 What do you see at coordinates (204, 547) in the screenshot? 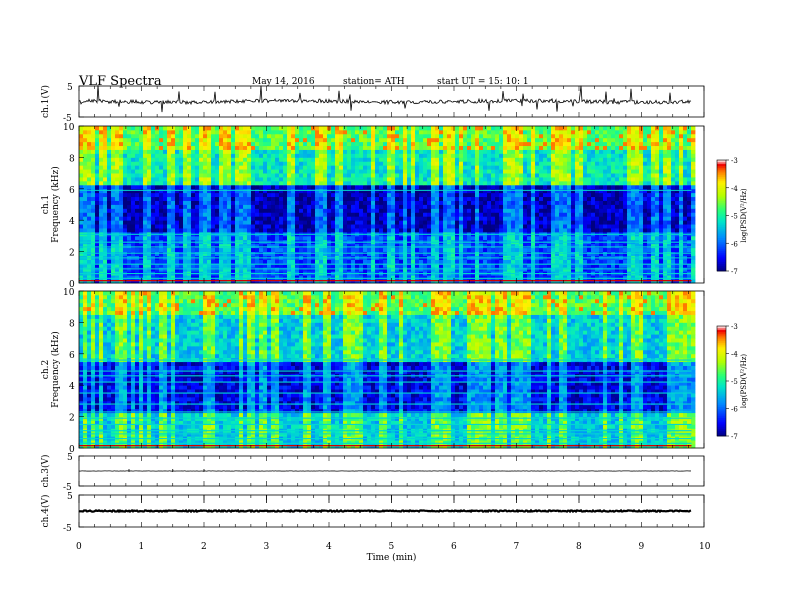
I see `x-tick-label-2: 2` at bounding box center [204, 547].